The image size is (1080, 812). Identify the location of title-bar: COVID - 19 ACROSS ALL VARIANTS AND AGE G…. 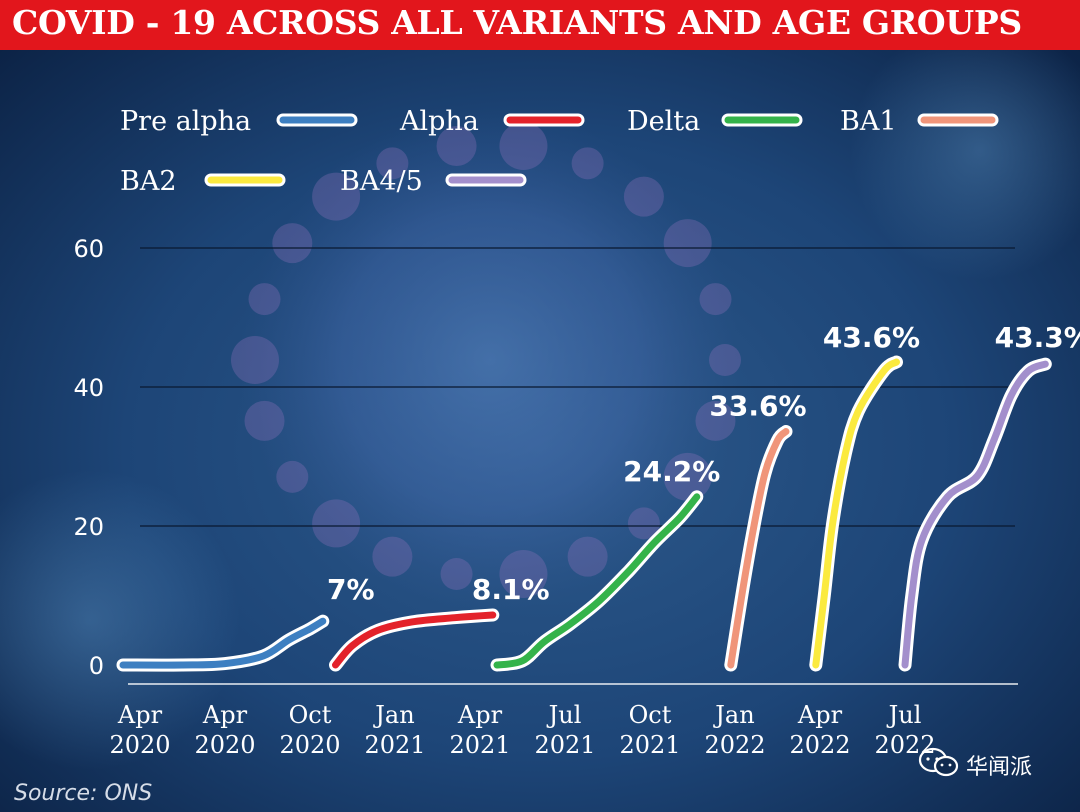
(540, 25).